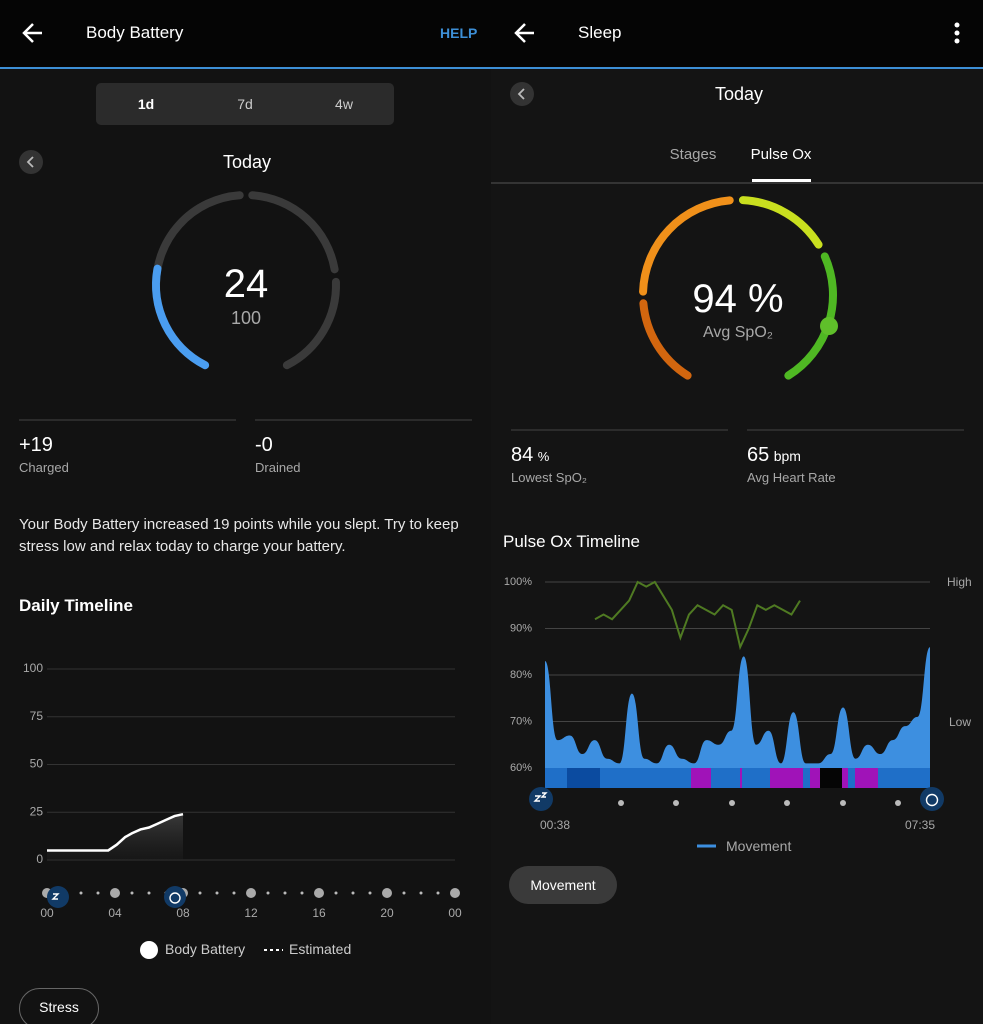 The image size is (983, 1024). What do you see at coordinates (693, 154) in the screenshot?
I see `tab: Stages` at bounding box center [693, 154].